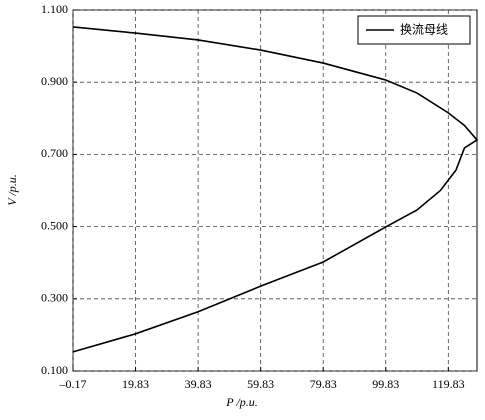  What do you see at coordinates (54, 81) in the screenshot?
I see `y-tick-label: 0.900` at bounding box center [54, 81].